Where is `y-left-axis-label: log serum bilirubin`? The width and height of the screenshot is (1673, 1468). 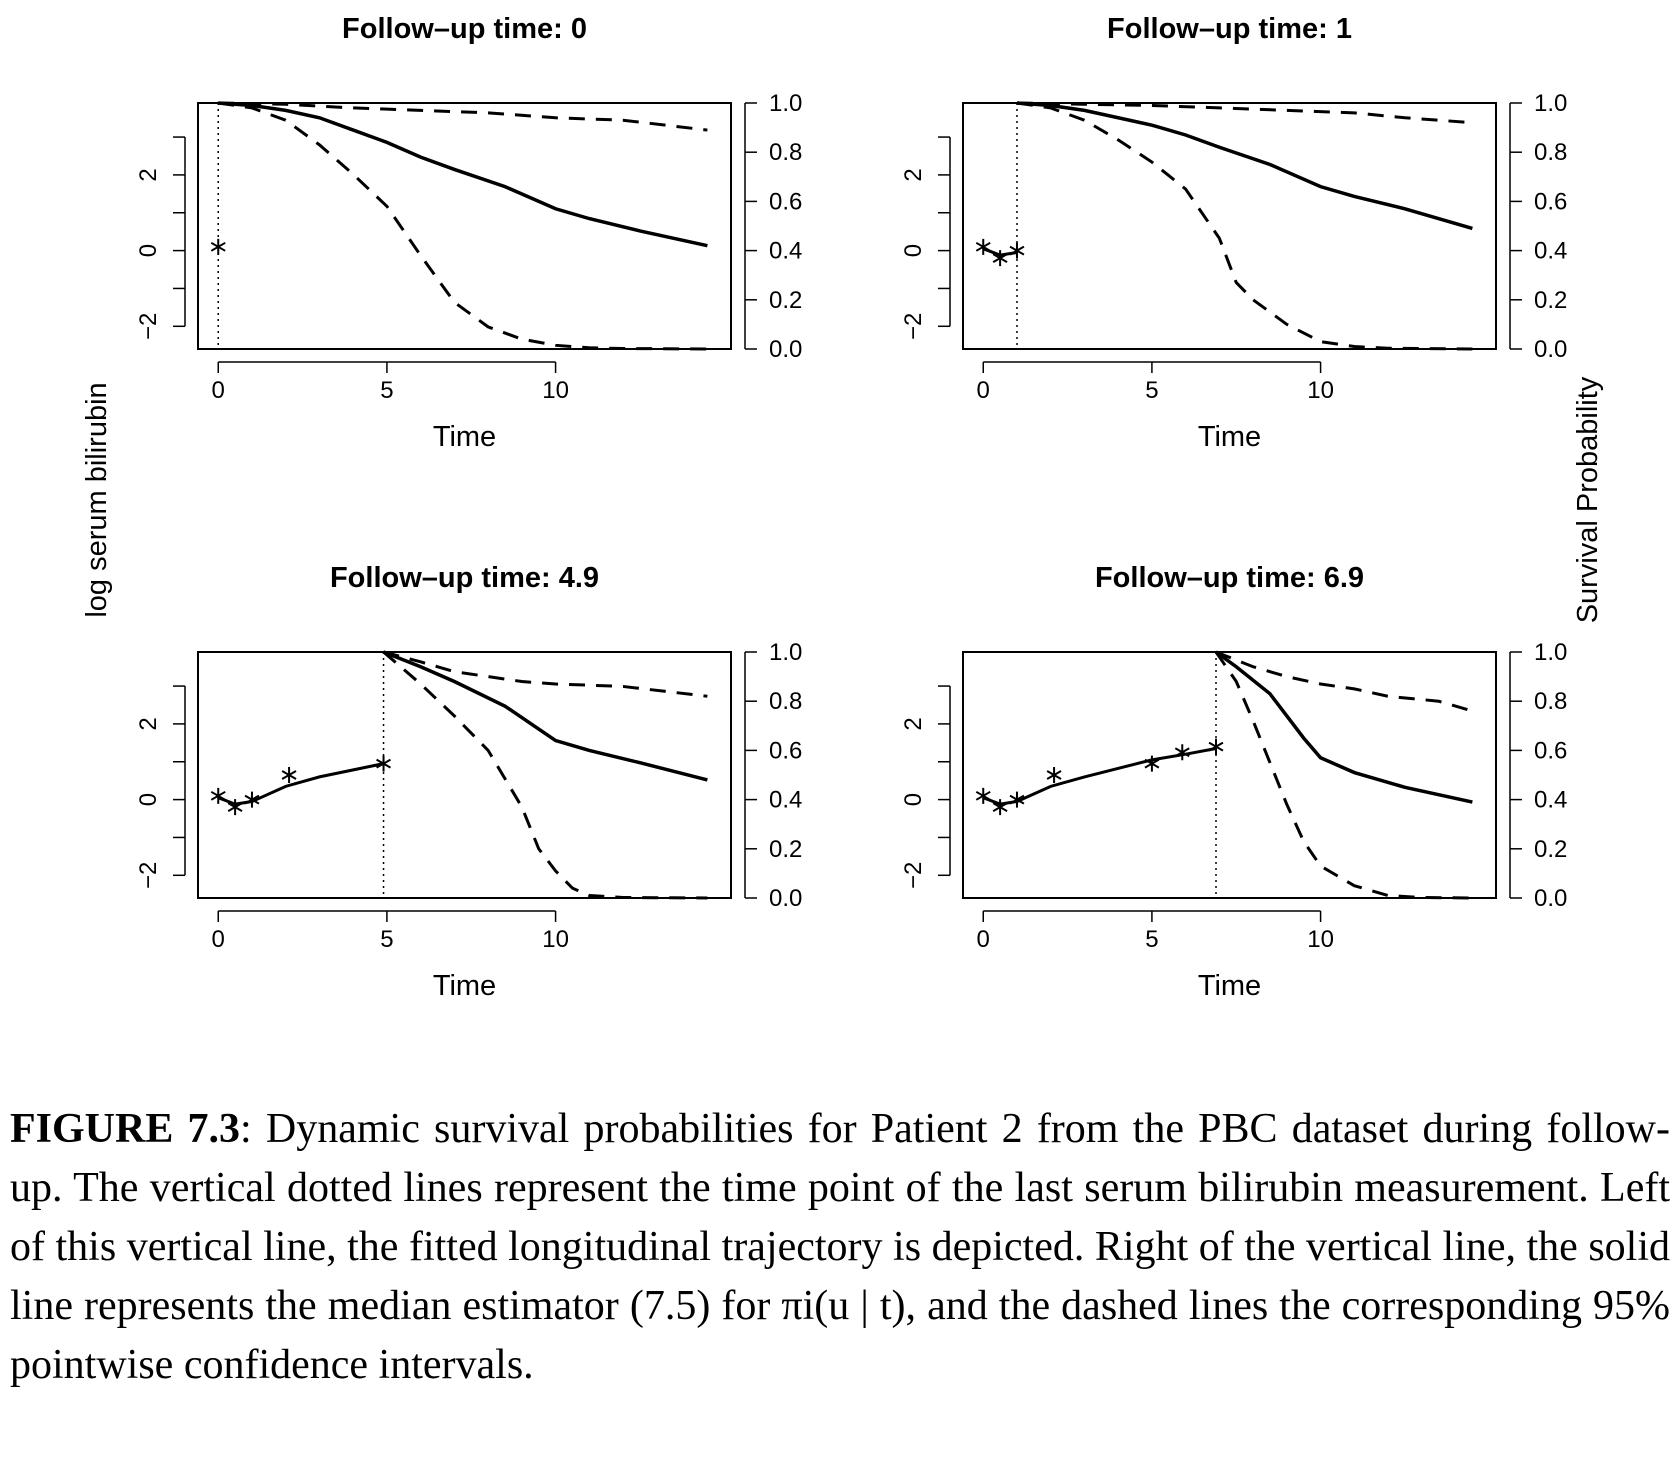
y-left-axis-label: log serum bilirubin is located at coordinates (97, 499).